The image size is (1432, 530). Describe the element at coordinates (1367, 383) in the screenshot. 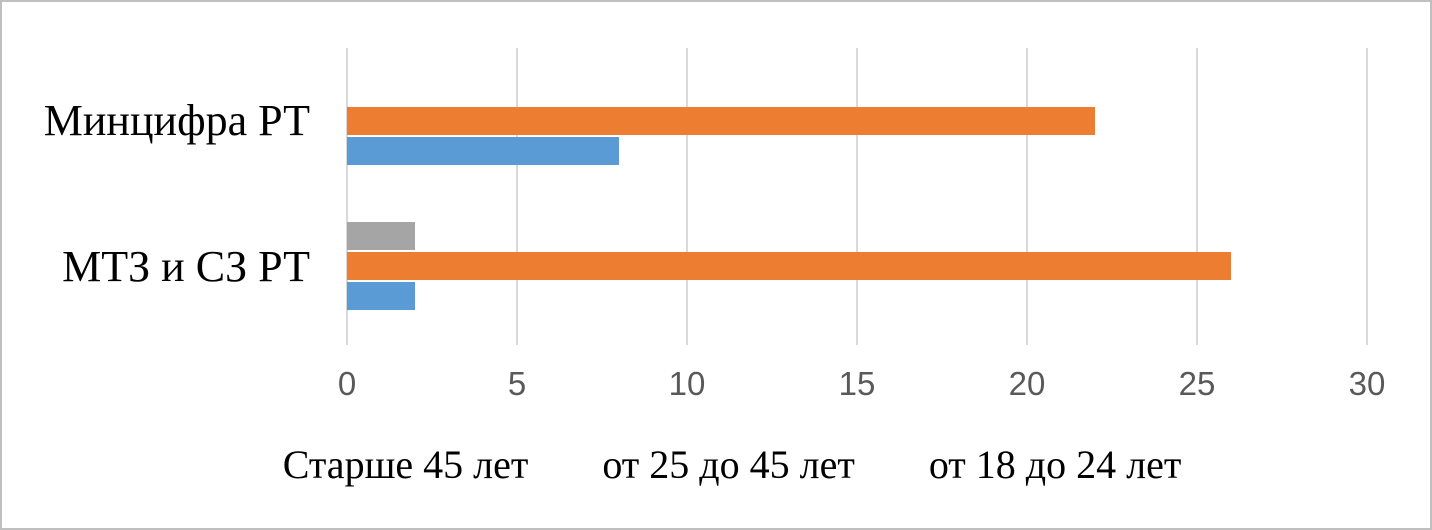

I see `x-axis-tick-label-30: 30` at that location.